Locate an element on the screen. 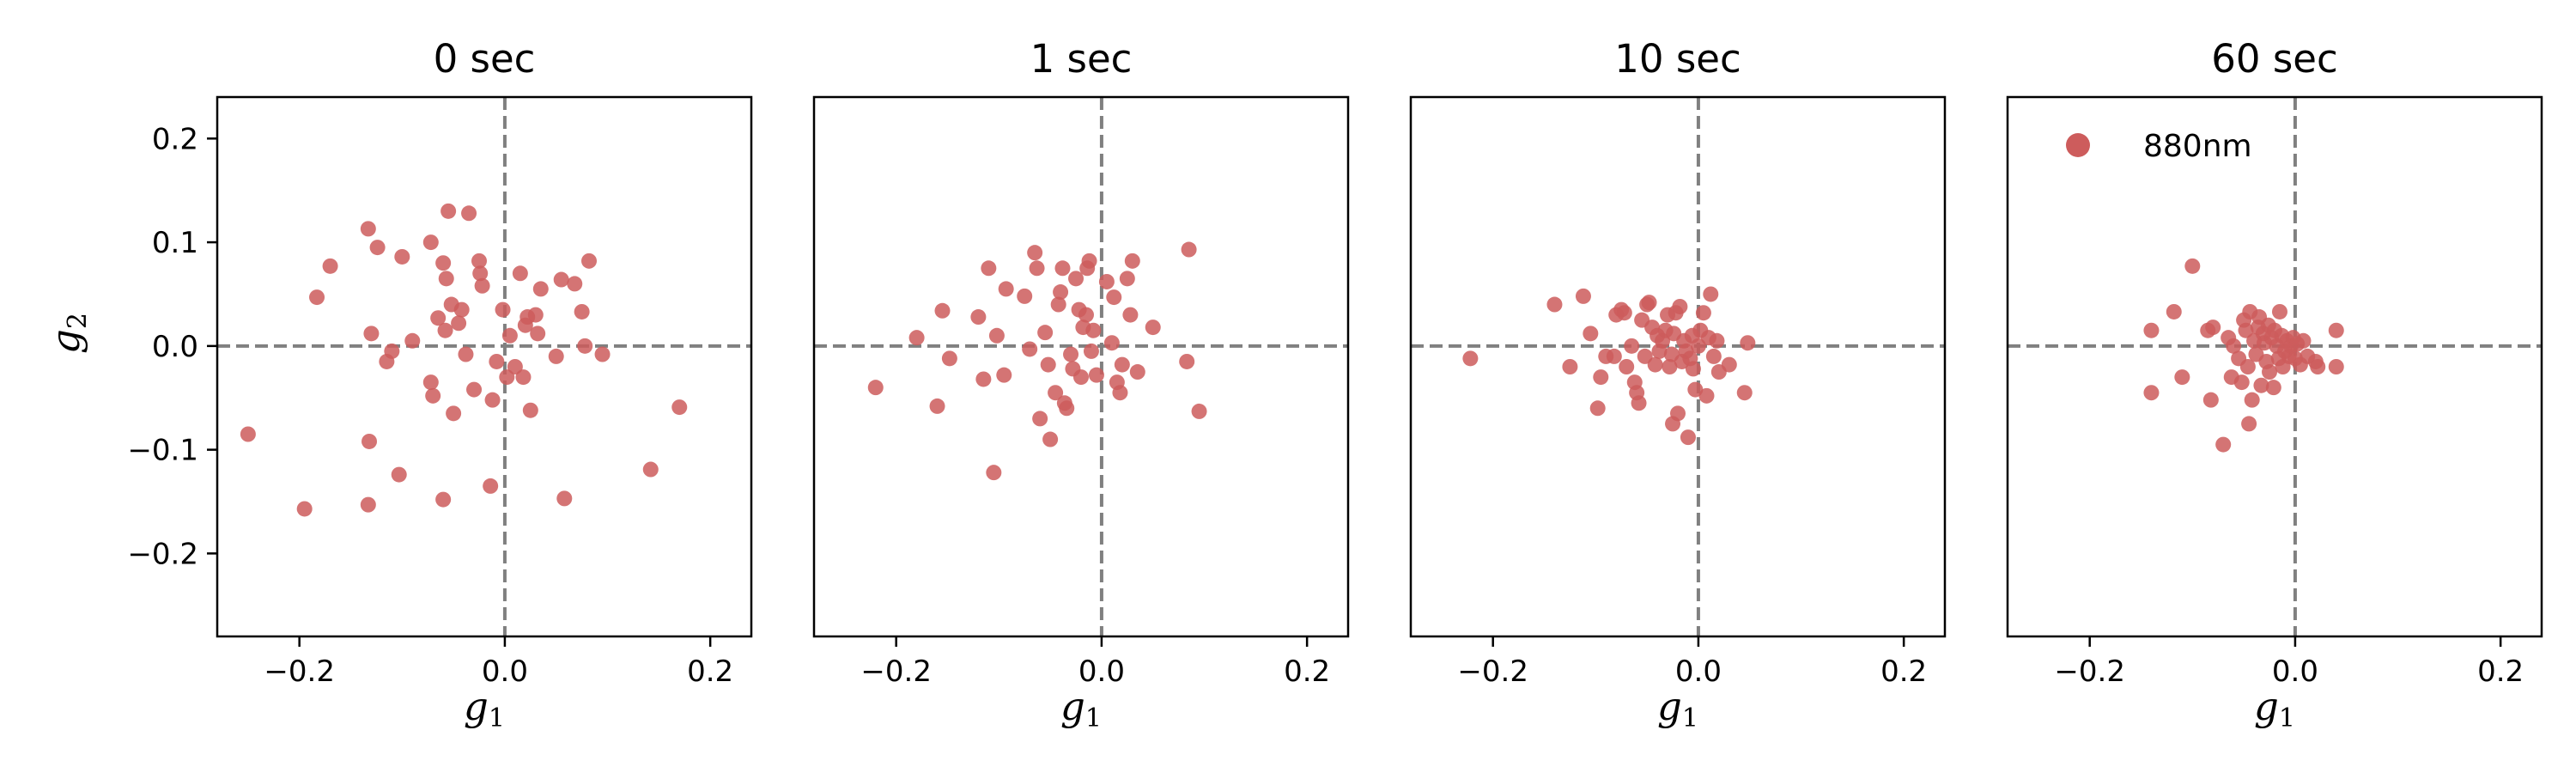 This screenshot has width=2576, height=773. y-axis-label: g2 is located at coordinates (68, 333).